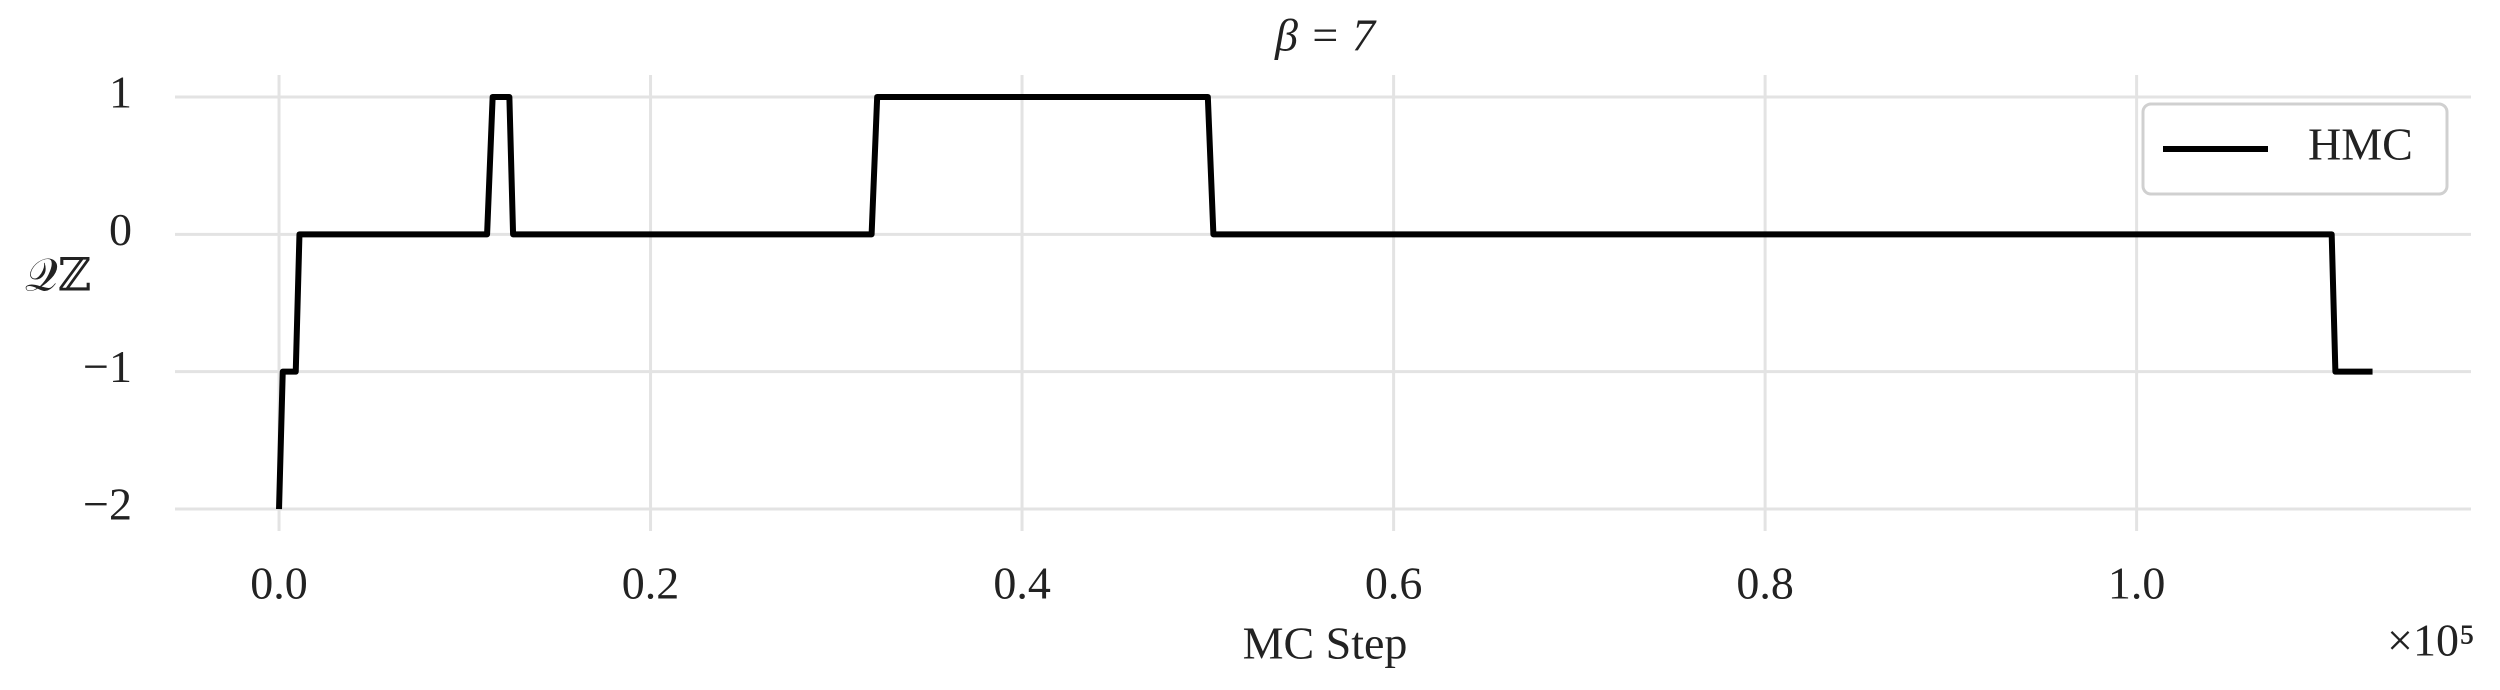  I want to click on y-tick-label: 0, so click(120, 229).